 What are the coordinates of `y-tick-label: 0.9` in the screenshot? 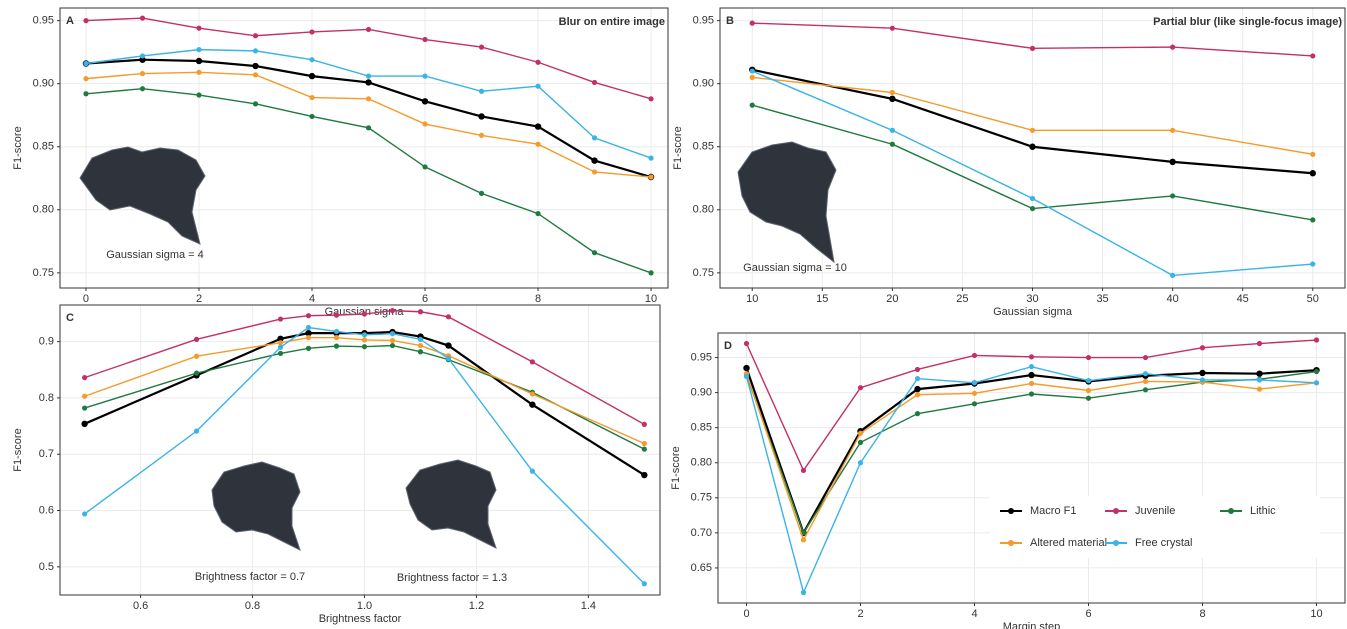 It's located at (46, 342).